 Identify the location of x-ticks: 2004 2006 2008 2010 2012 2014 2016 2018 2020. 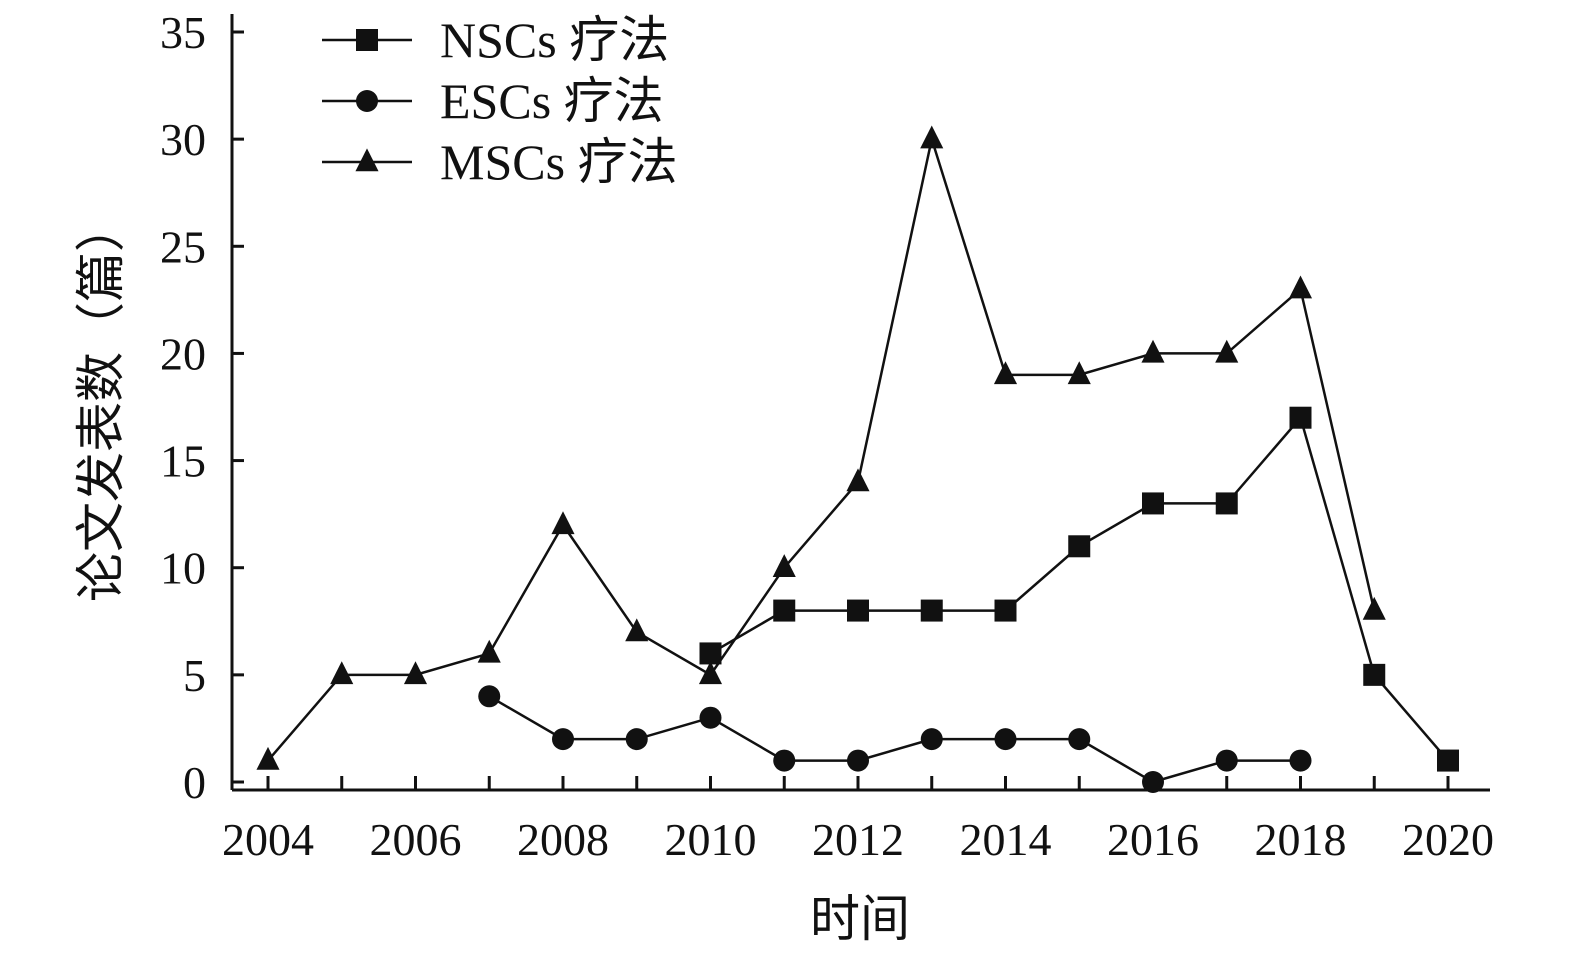
(858, 820).